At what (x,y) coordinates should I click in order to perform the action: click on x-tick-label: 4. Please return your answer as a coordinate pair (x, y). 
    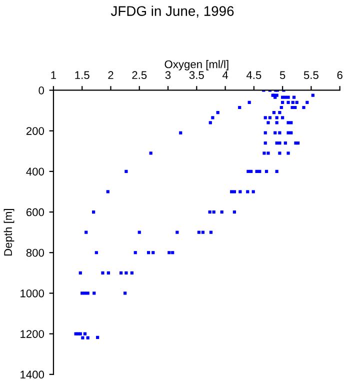
    Looking at the image, I should click on (225, 75).